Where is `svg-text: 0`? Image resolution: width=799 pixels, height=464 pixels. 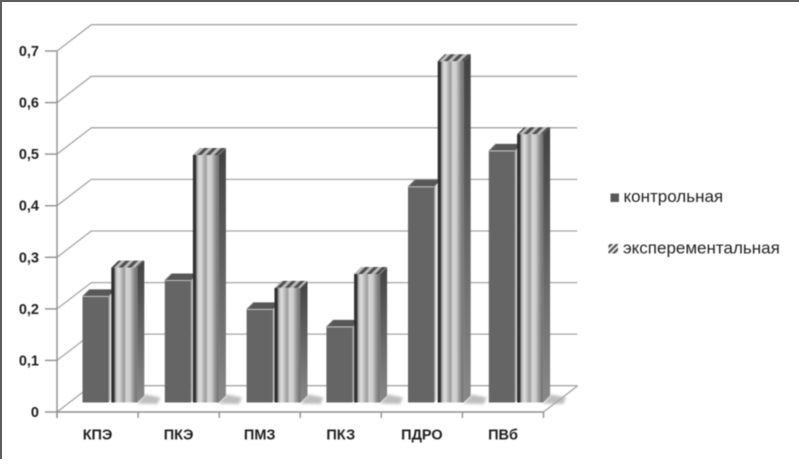
svg-text: 0 is located at coordinates (35, 413).